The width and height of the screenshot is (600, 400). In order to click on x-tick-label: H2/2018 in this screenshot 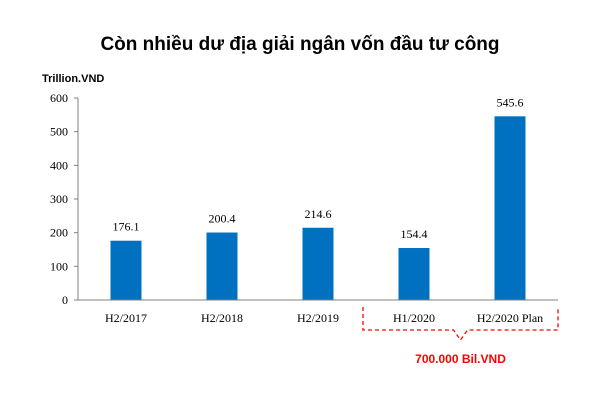, I will do `click(222, 318)`.